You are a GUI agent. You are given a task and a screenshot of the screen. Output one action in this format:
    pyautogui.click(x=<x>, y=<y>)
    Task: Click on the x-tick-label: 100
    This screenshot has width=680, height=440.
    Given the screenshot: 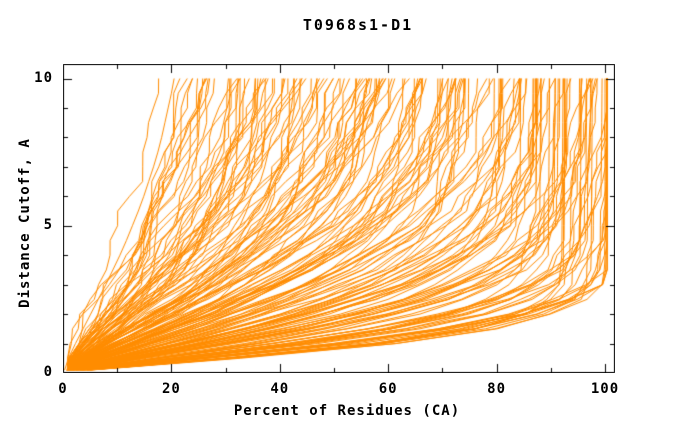 What is the action you would take?
    pyautogui.click(x=605, y=389)
    